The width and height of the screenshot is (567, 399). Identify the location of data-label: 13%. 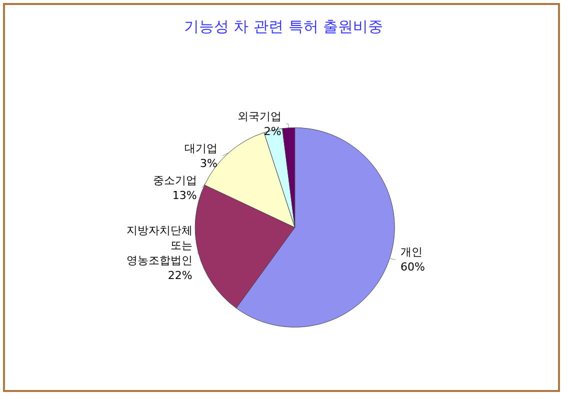
(184, 195).